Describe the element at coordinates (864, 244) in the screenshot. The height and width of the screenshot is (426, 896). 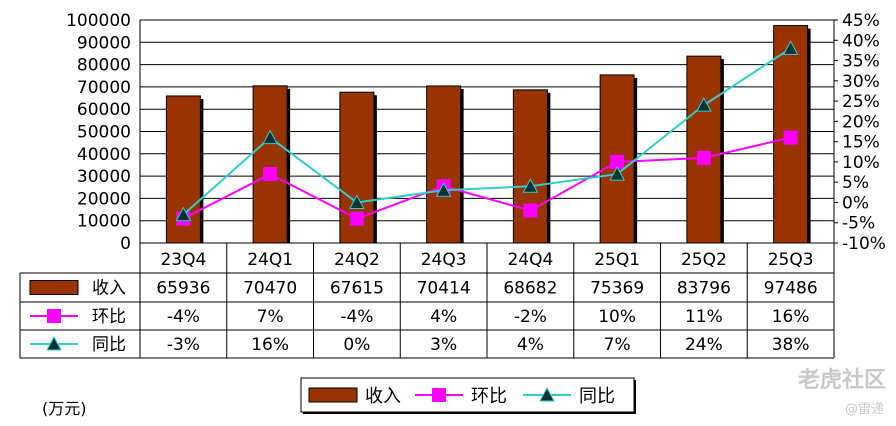
I see `right-tick-label: -10%` at that location.